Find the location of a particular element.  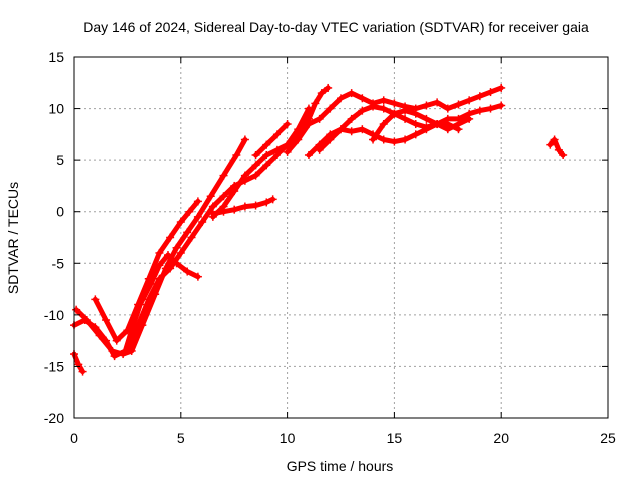

y-tick-label: 5 is located at coordinates (60, 160).